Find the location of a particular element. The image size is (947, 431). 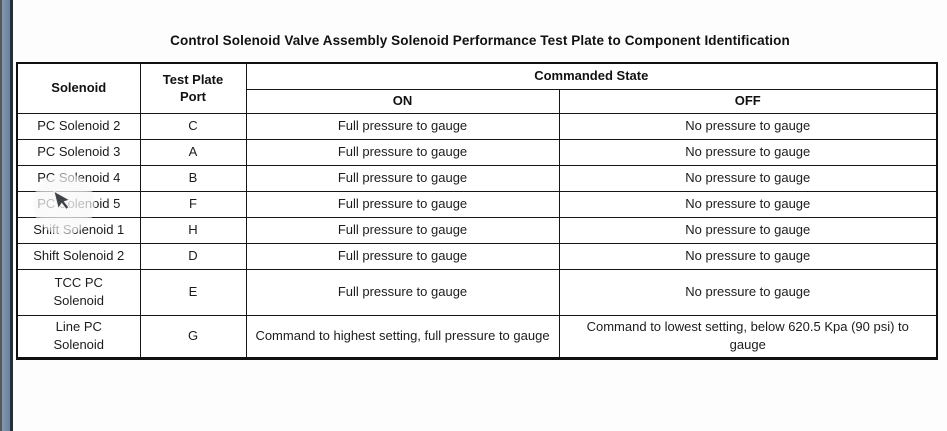

cell-port: G is located at coordinates (193, 336).